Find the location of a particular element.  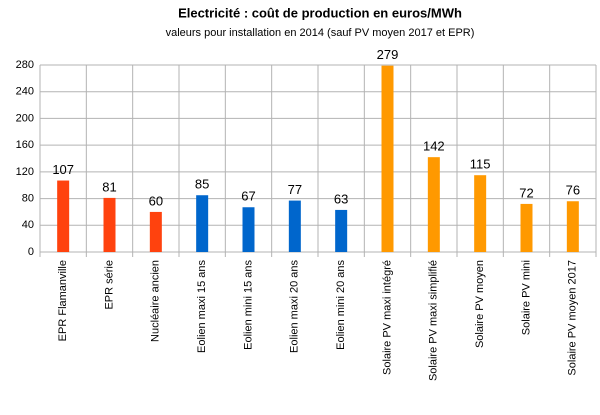

x-tick-label: EPR Flamanville is located at coordinates (63, 300).